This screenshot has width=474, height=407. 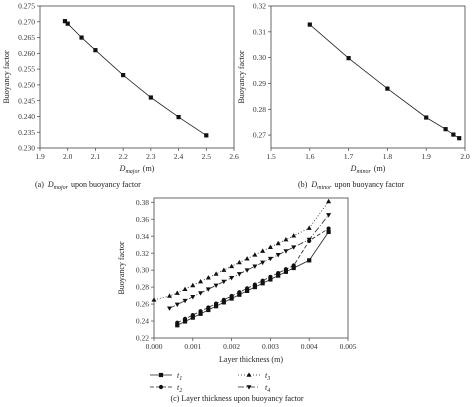 I want to click on y-tick-label: 0.27, so click(x=259, y=135).